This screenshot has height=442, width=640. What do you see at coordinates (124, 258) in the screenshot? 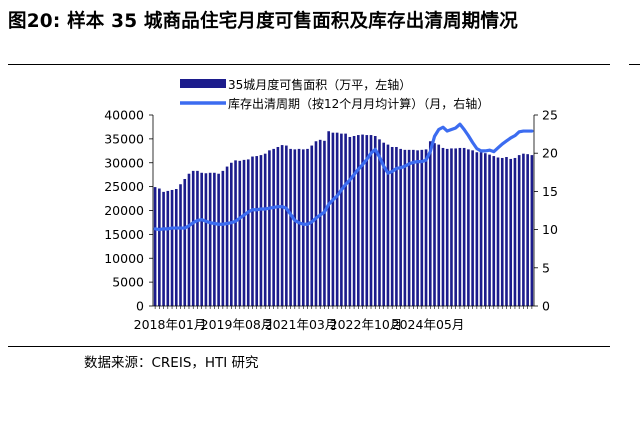
I see `left-tick-label: 10000` at bounding box center [124, 258].